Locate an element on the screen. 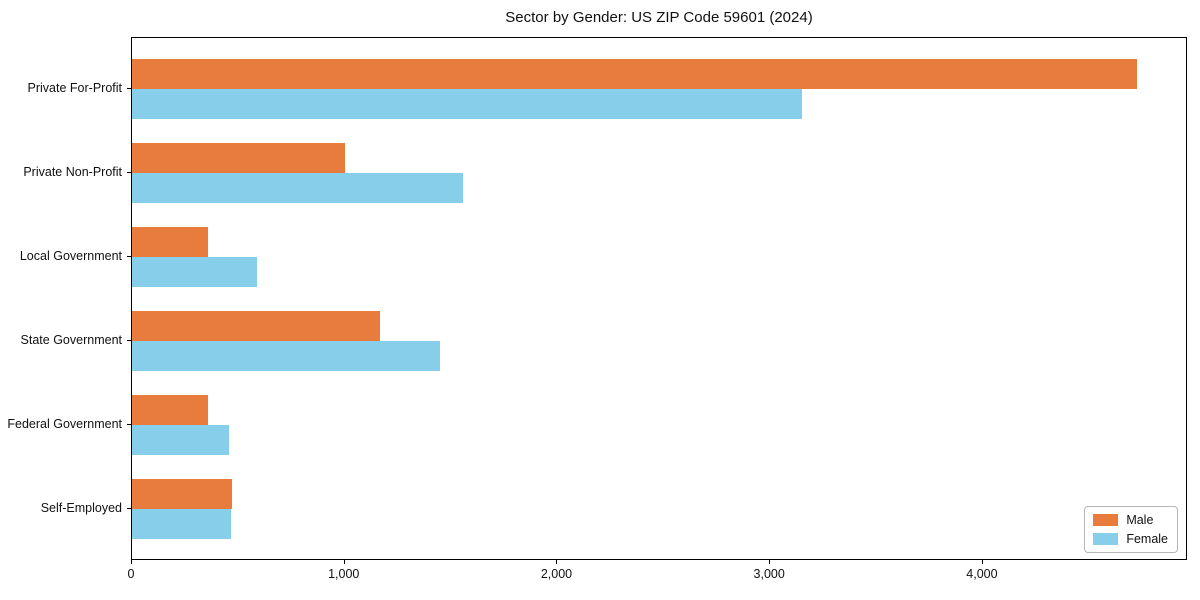  x-tick-label-1-000: 1,000 is located at coordinates (344, 574).